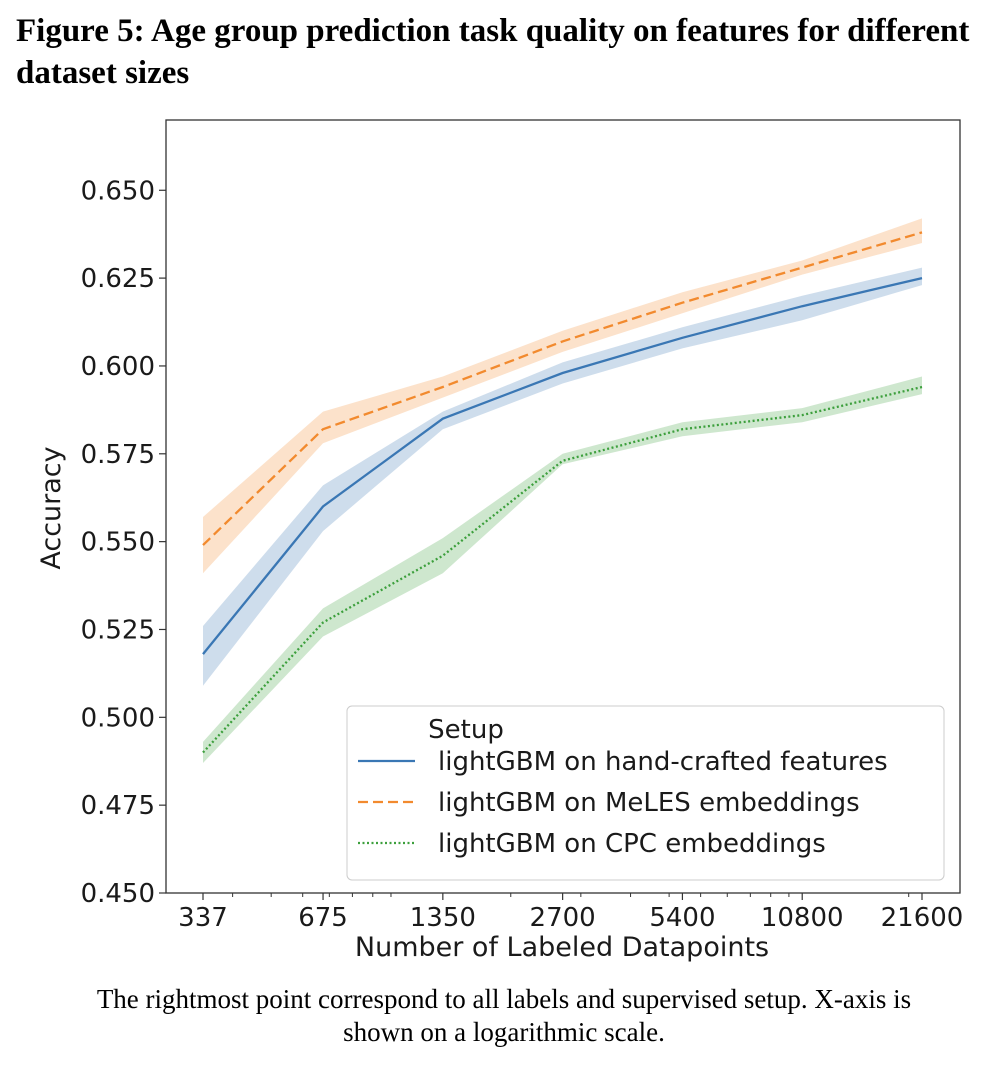  I want to click on legend-label-1: lightGBM on MeLES embeddings, so click(649, 803).